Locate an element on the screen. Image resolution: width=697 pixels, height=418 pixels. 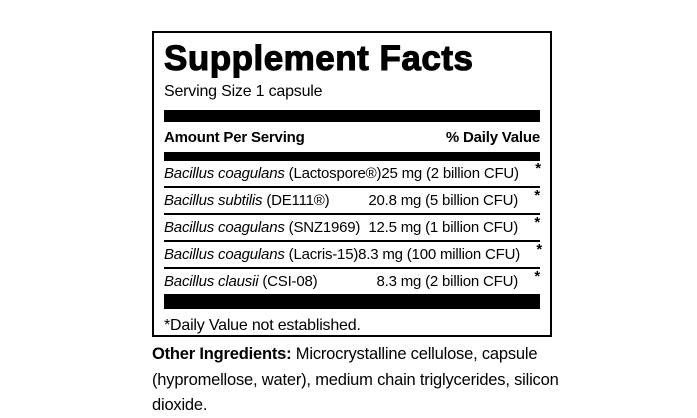
separator-bar-thick-top is located at coordinates (352, 116).